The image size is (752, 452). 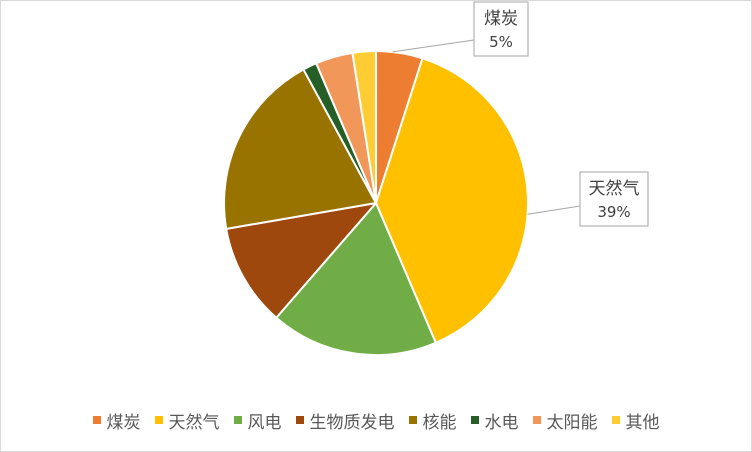 I want to click on legend-item: 风电, so click(x=257, y=420).